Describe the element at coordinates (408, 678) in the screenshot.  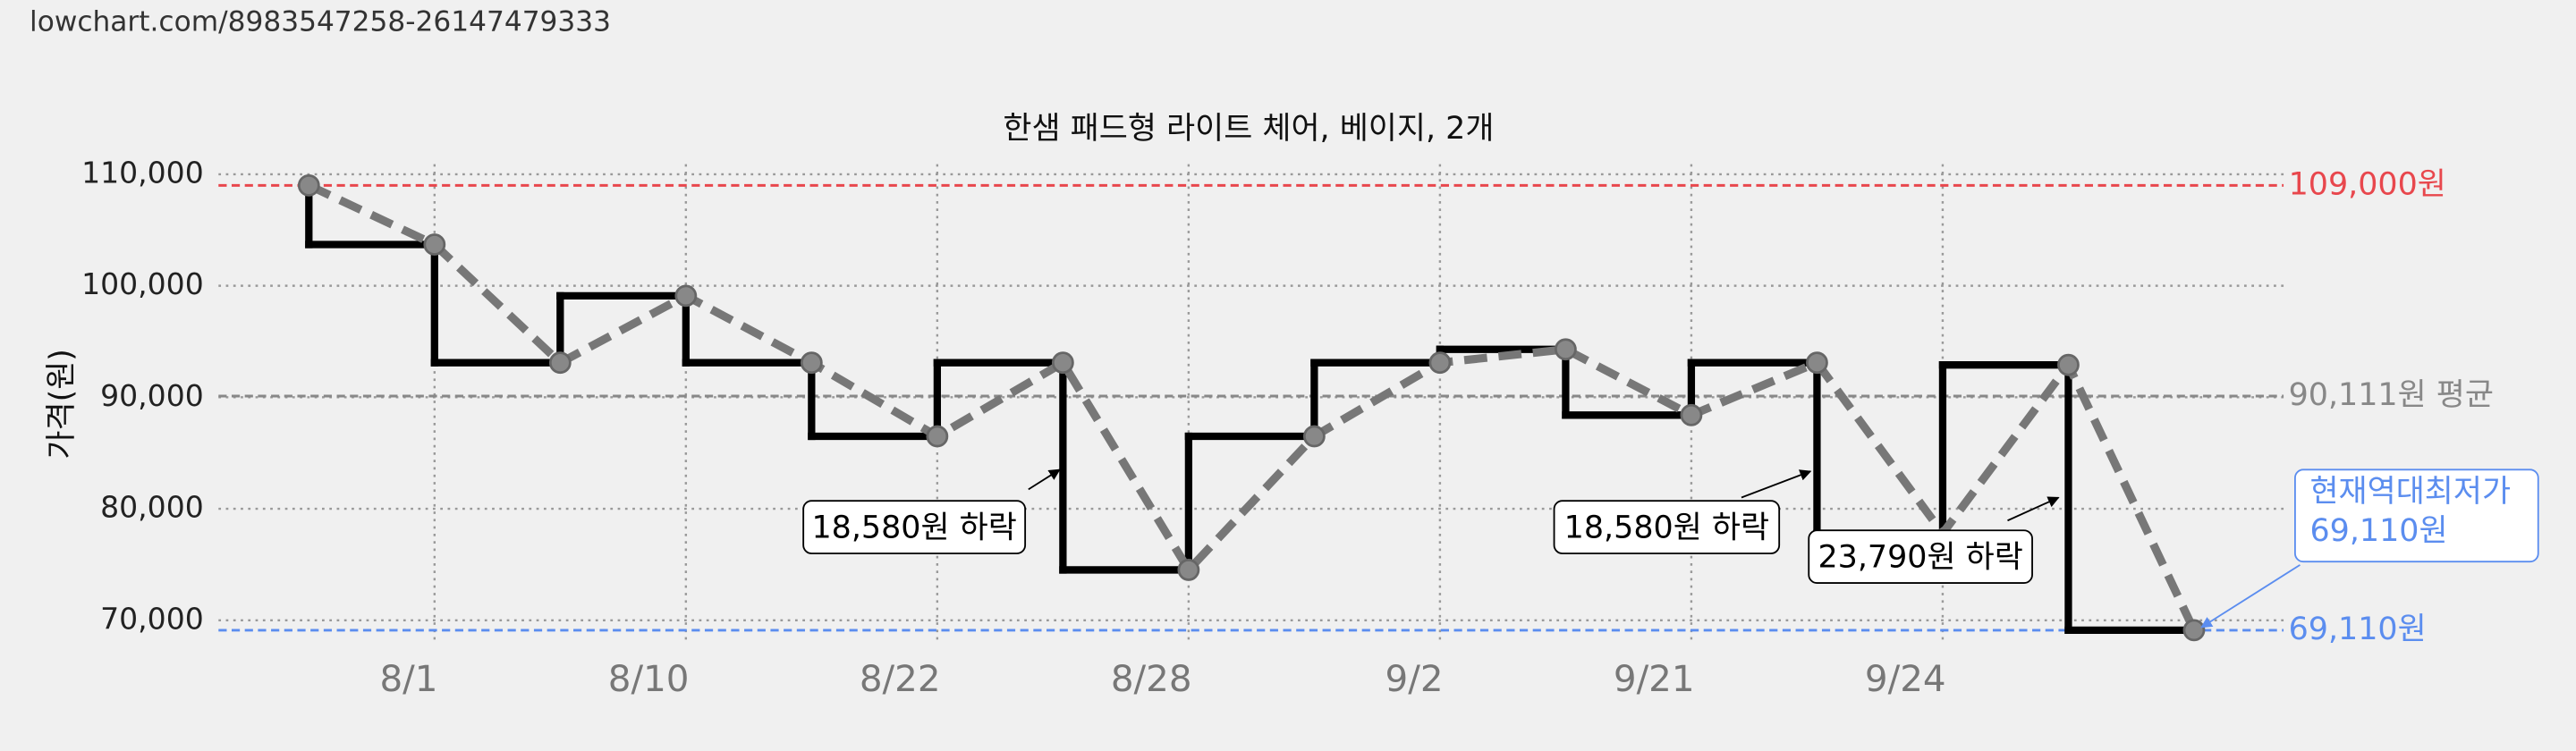
I see `x-tick-label: 8/1` at that location.